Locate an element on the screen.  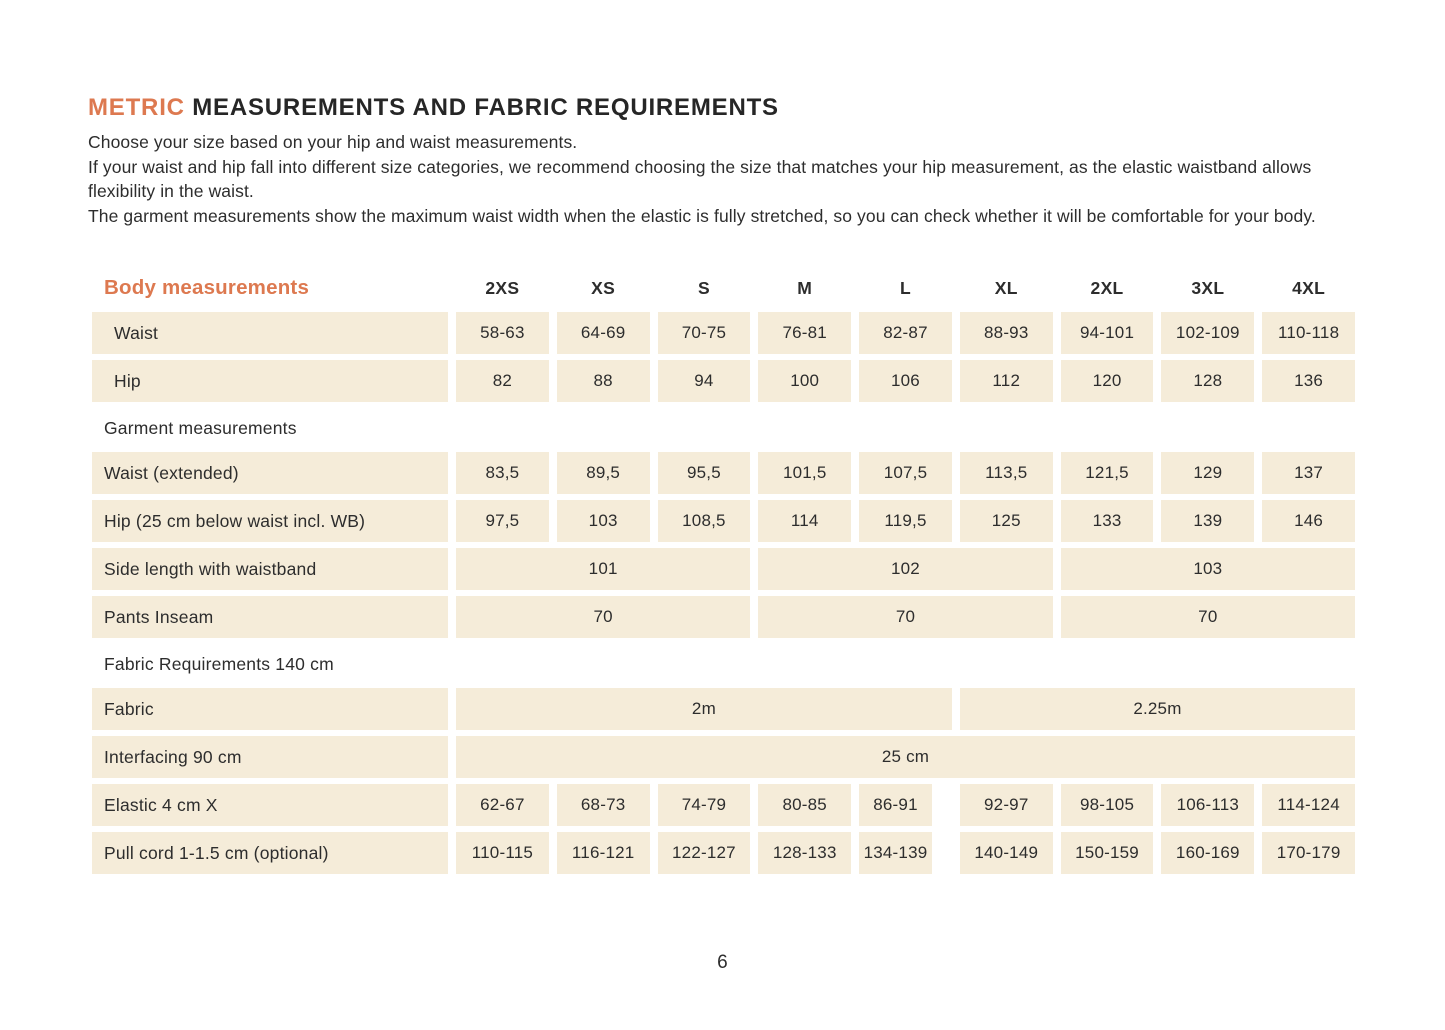
table-cell: 139 is located at coordinates (1208, 521).